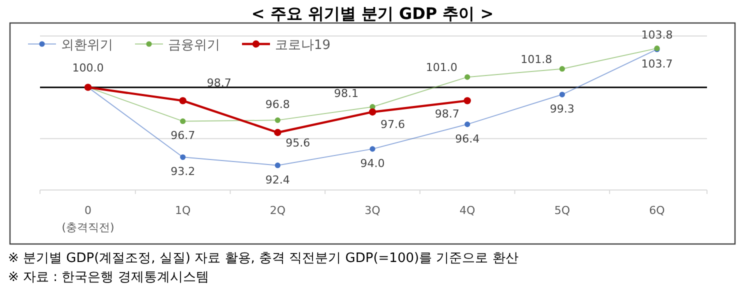  Describe the element at coordinates (392, 124) in the screenshot. I see `data-label: 97.6` at that location.